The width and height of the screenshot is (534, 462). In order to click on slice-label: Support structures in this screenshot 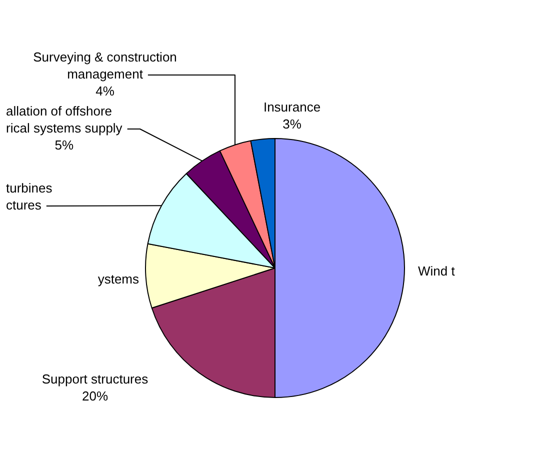, I will do `click(95, 379)`.